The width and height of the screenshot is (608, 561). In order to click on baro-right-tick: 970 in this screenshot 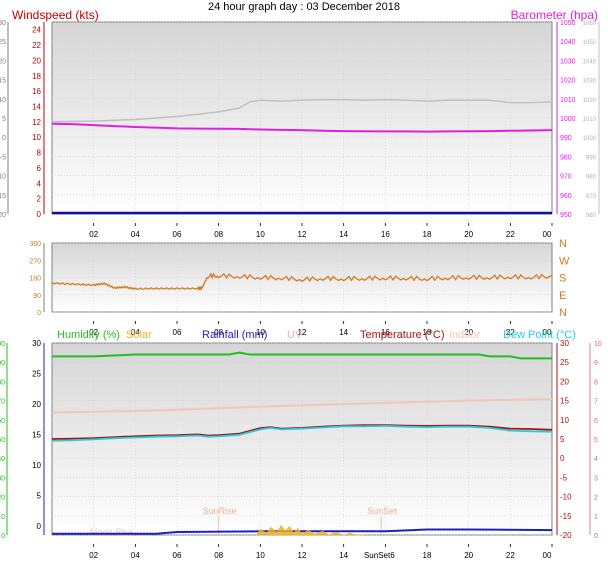, I will do `click(566, 177)`.